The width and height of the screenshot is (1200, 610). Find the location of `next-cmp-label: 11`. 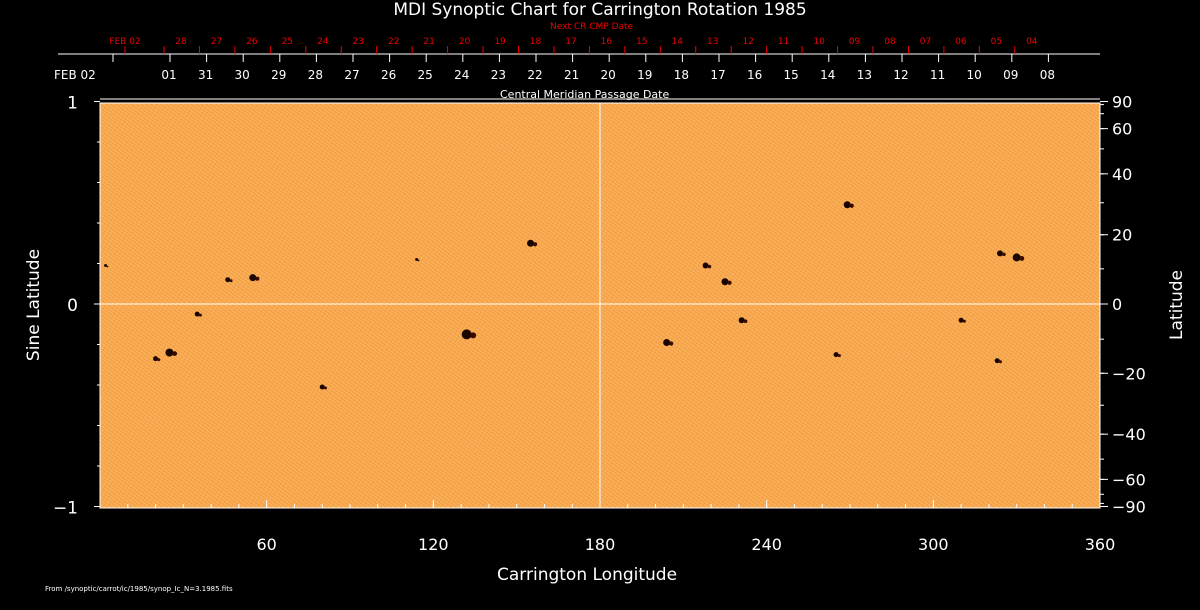

next-cmp-label: 11 is located at coordinates (783, 42).